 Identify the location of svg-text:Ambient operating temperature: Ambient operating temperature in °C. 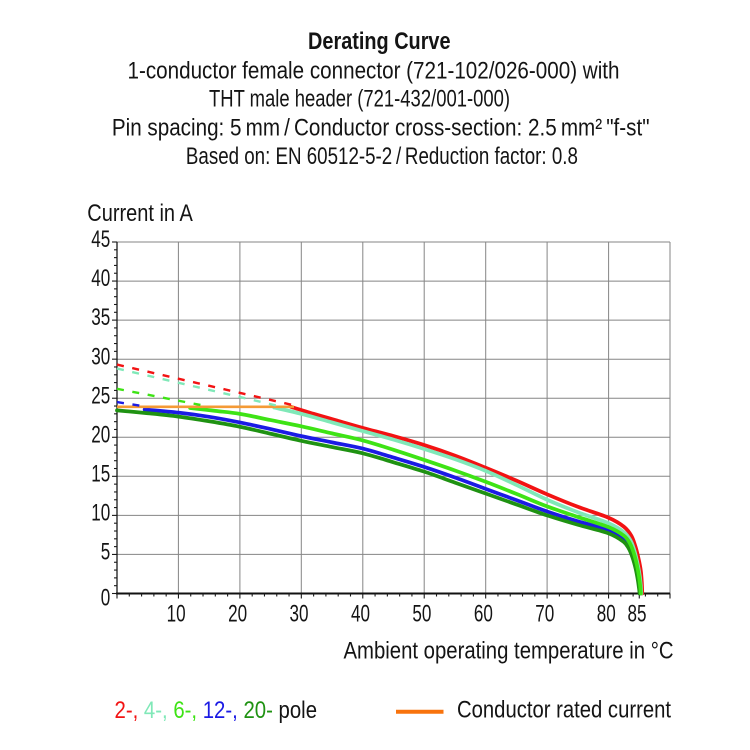
(509, 651).